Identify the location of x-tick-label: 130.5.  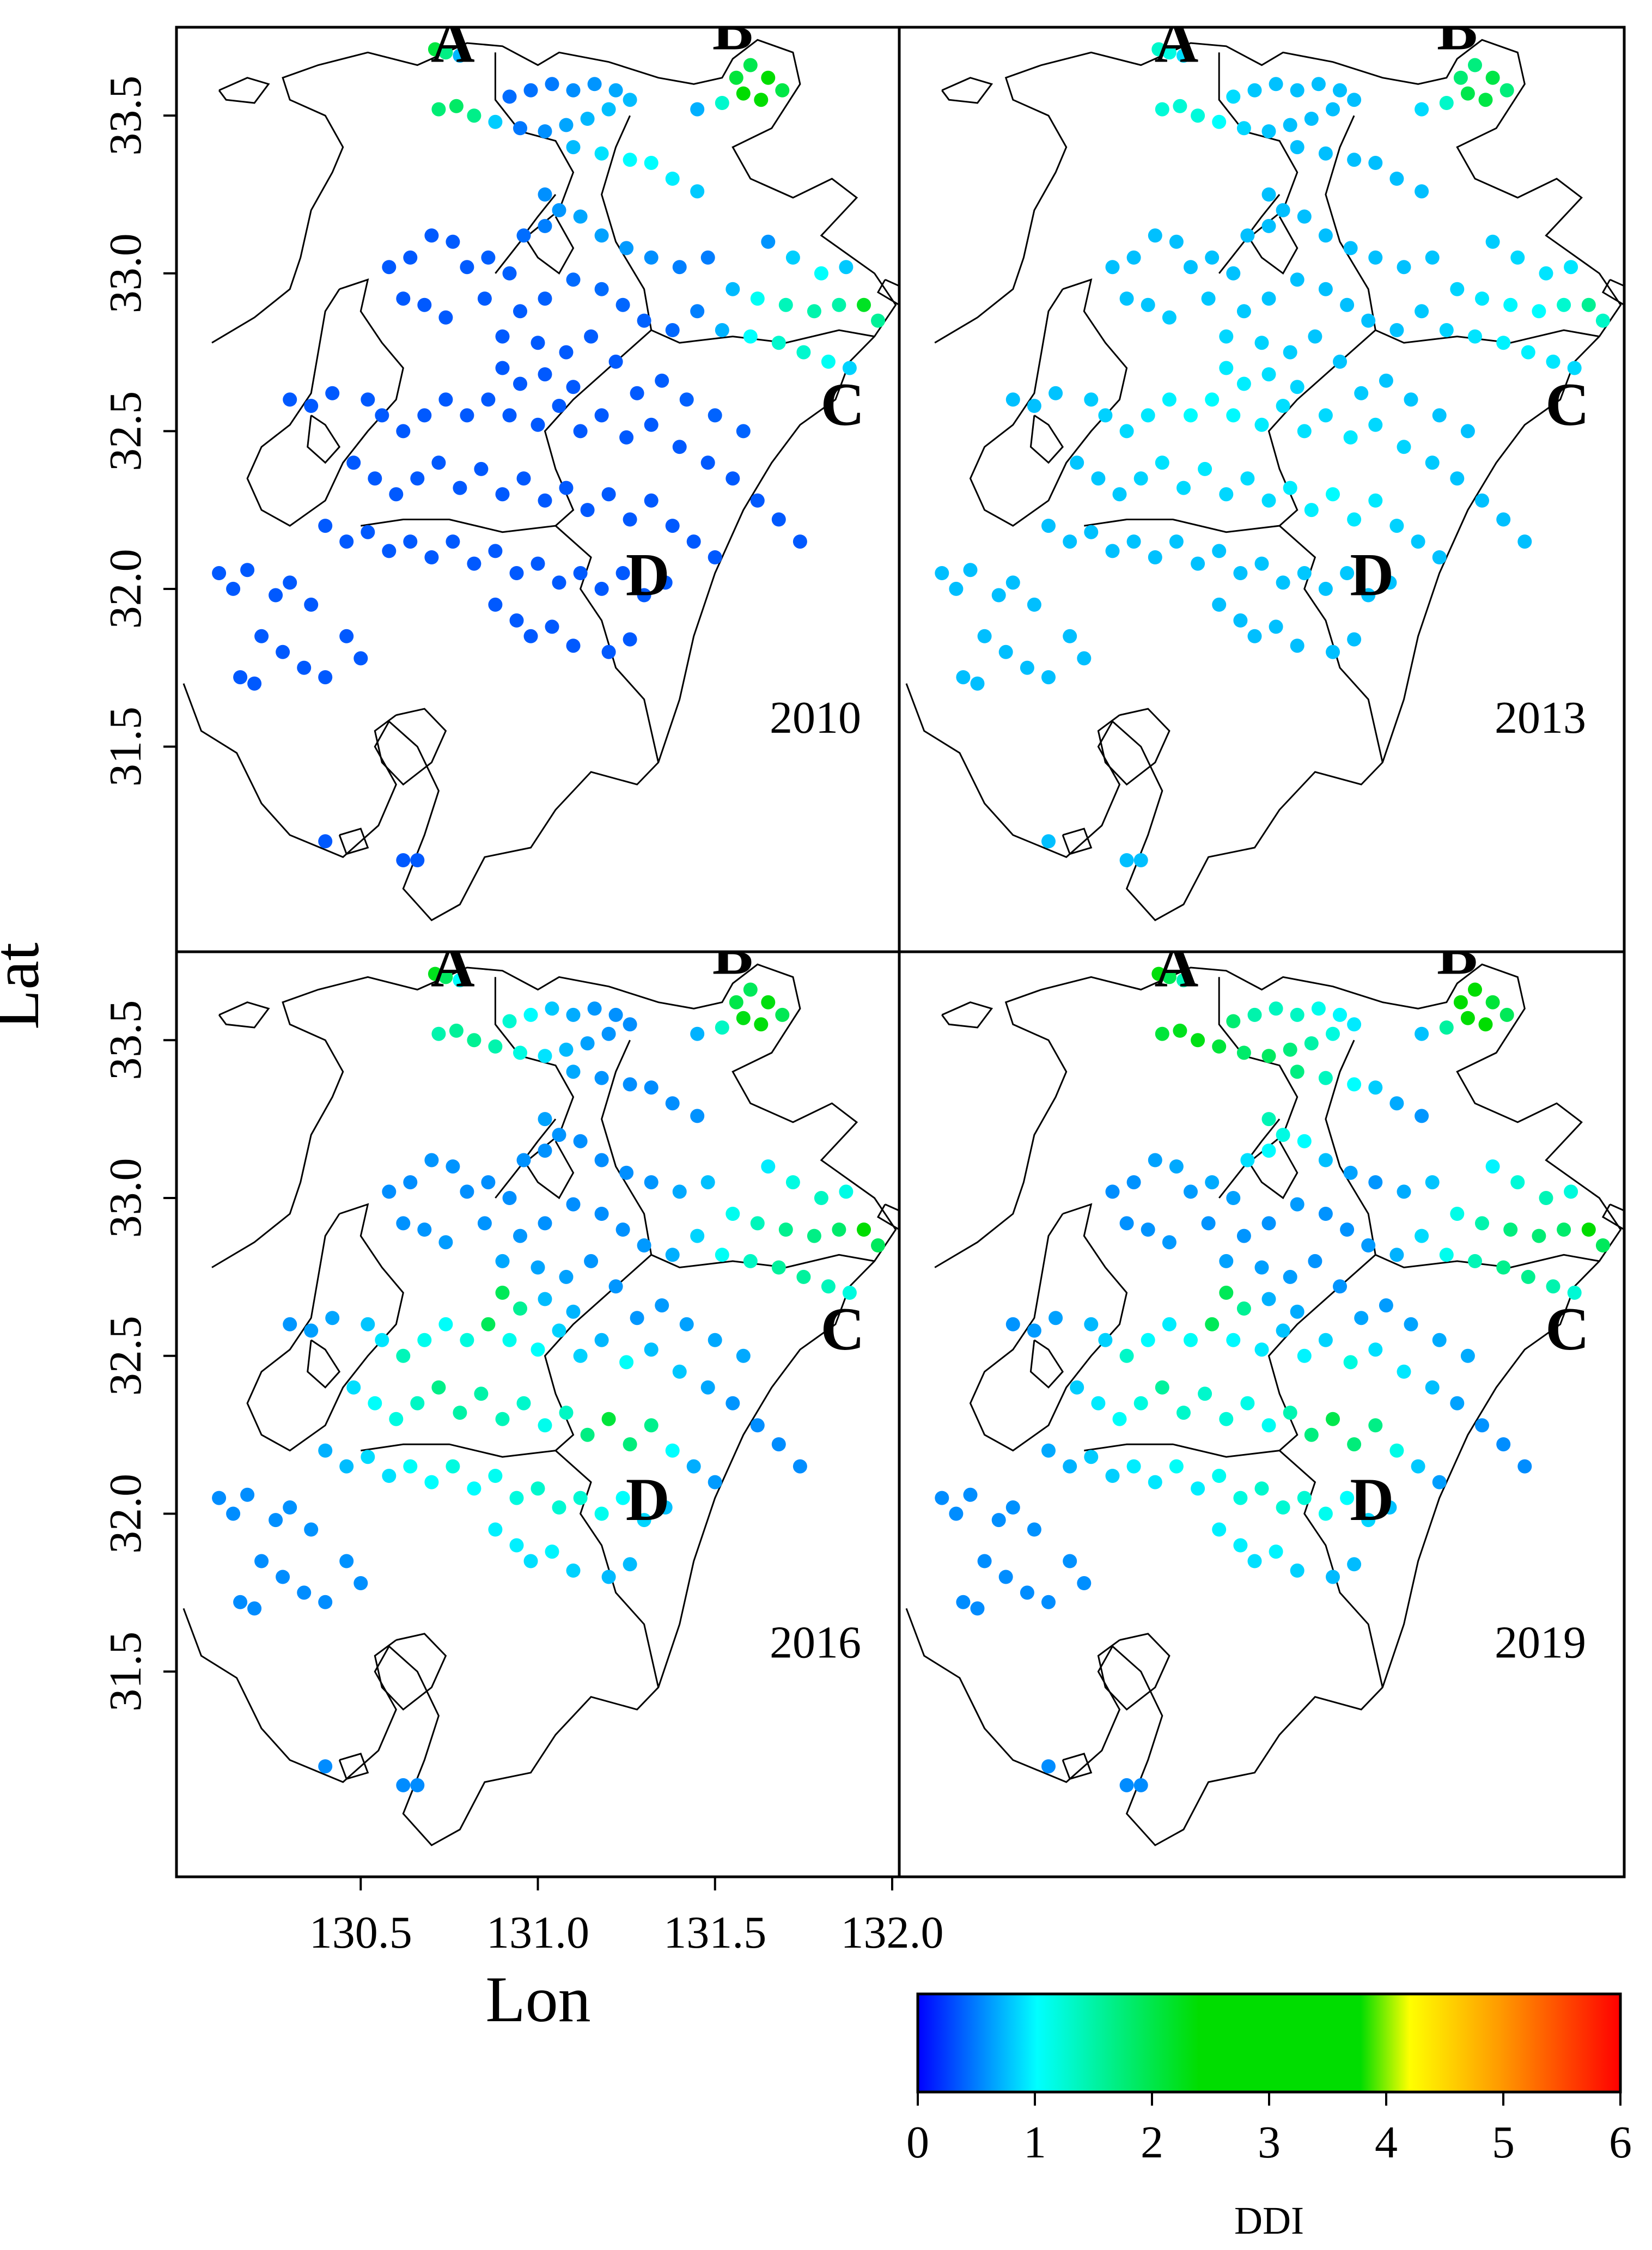
(360, 1933).